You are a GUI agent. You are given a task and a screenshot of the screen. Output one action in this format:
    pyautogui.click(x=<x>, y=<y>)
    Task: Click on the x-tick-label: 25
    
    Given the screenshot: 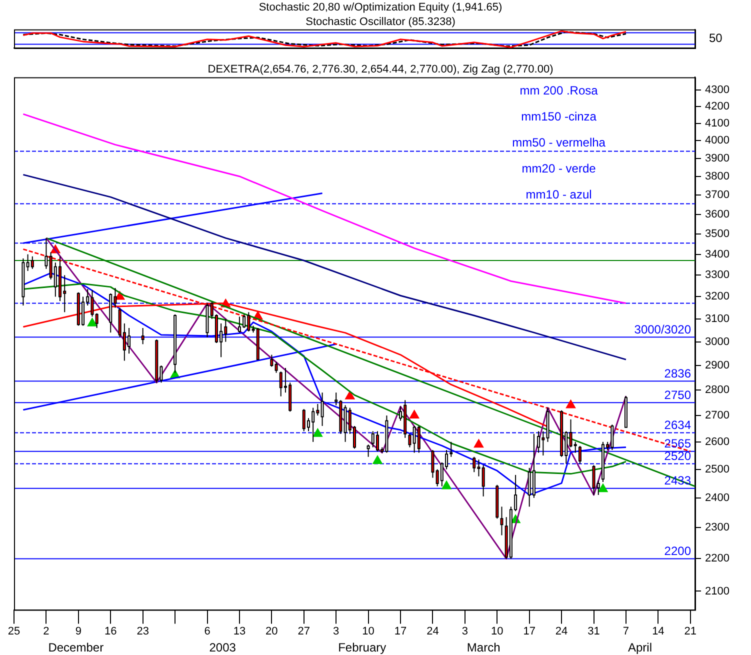 What is the action you would take?
    pyautogui.click(x=14, y=631)
    